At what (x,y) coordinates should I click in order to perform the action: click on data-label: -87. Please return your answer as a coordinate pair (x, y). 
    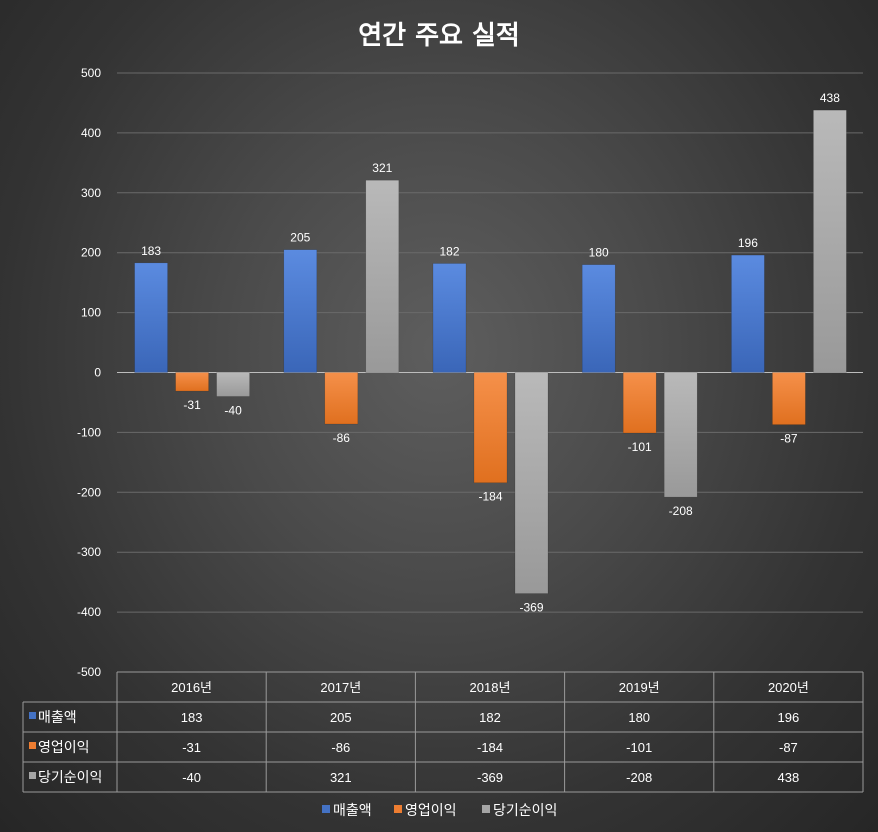
    Looking at the image, I should click on (789, 439).